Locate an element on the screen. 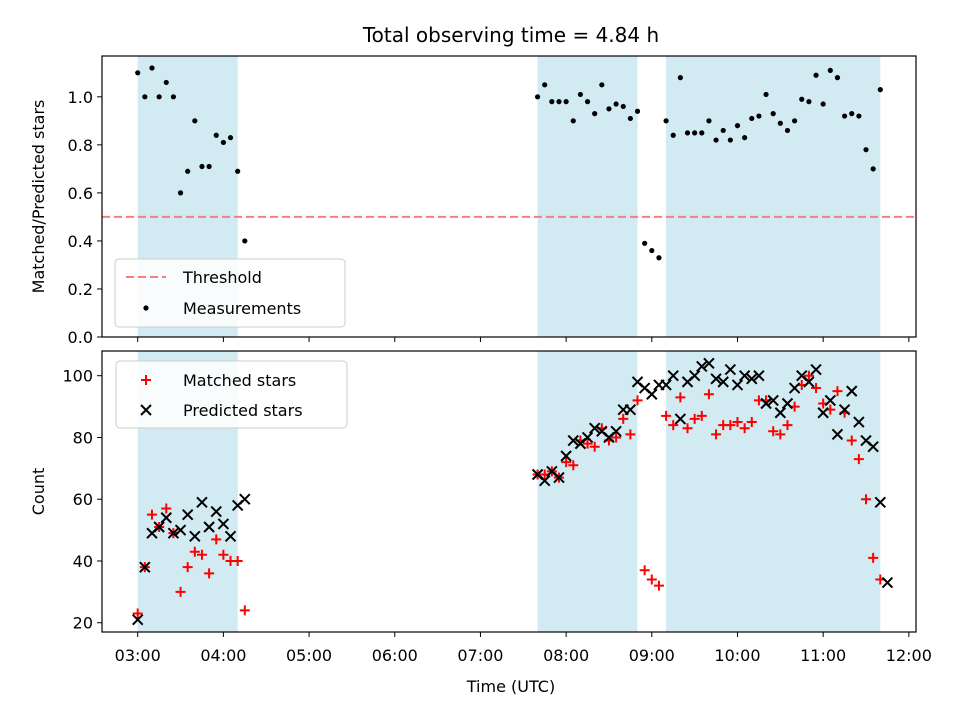  legend-top: Threshold Measurements is located at coordinates (230, 293).